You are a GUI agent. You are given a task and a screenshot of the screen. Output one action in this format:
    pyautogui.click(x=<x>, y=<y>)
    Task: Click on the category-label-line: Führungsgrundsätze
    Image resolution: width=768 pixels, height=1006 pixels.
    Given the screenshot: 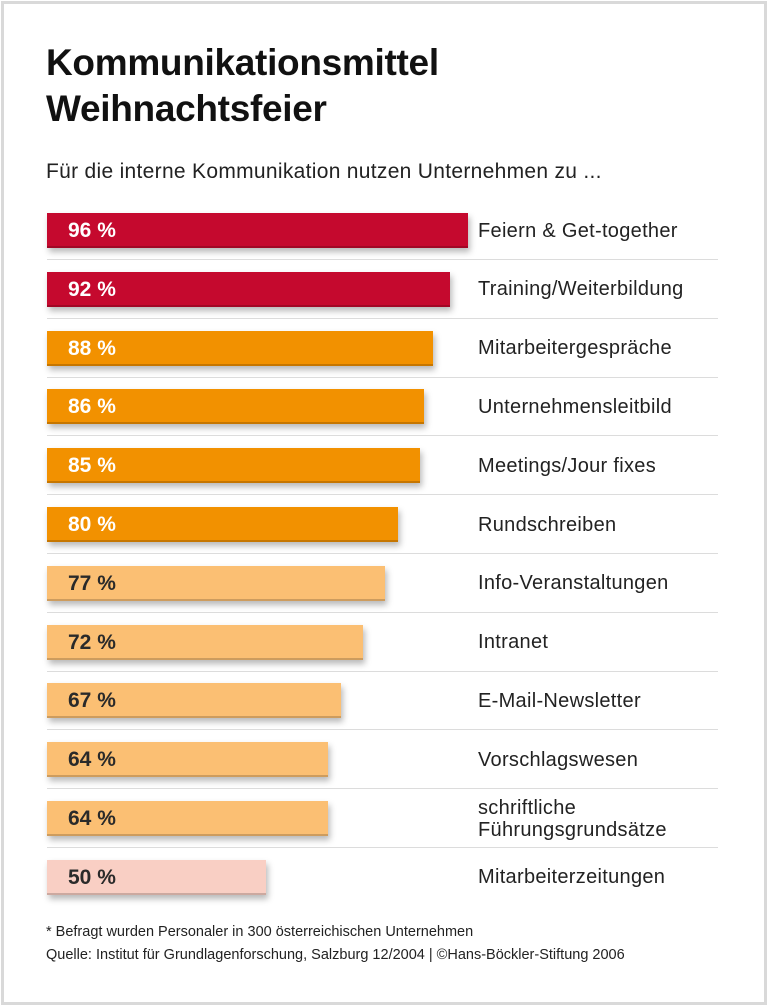 What is the action you would take?
    pyautogui.click(x=572, y=829)
    